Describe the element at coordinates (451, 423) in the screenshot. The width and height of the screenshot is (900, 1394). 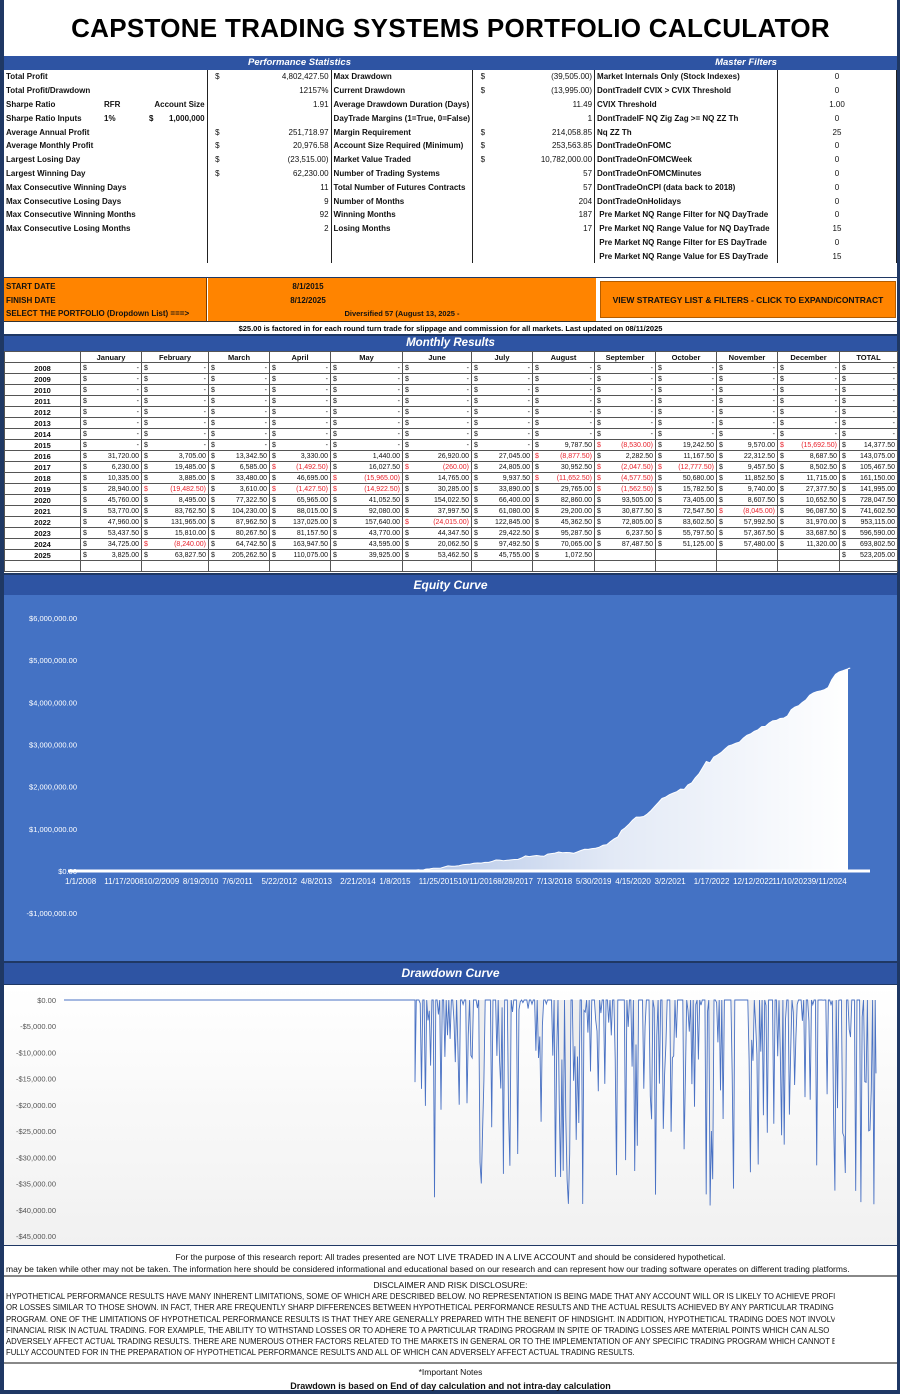
I see `table-row: 2013 $ - $ - $ - $ - $ - $ - $ - $ - $ - $ - $ - $ - $ -` at that location.